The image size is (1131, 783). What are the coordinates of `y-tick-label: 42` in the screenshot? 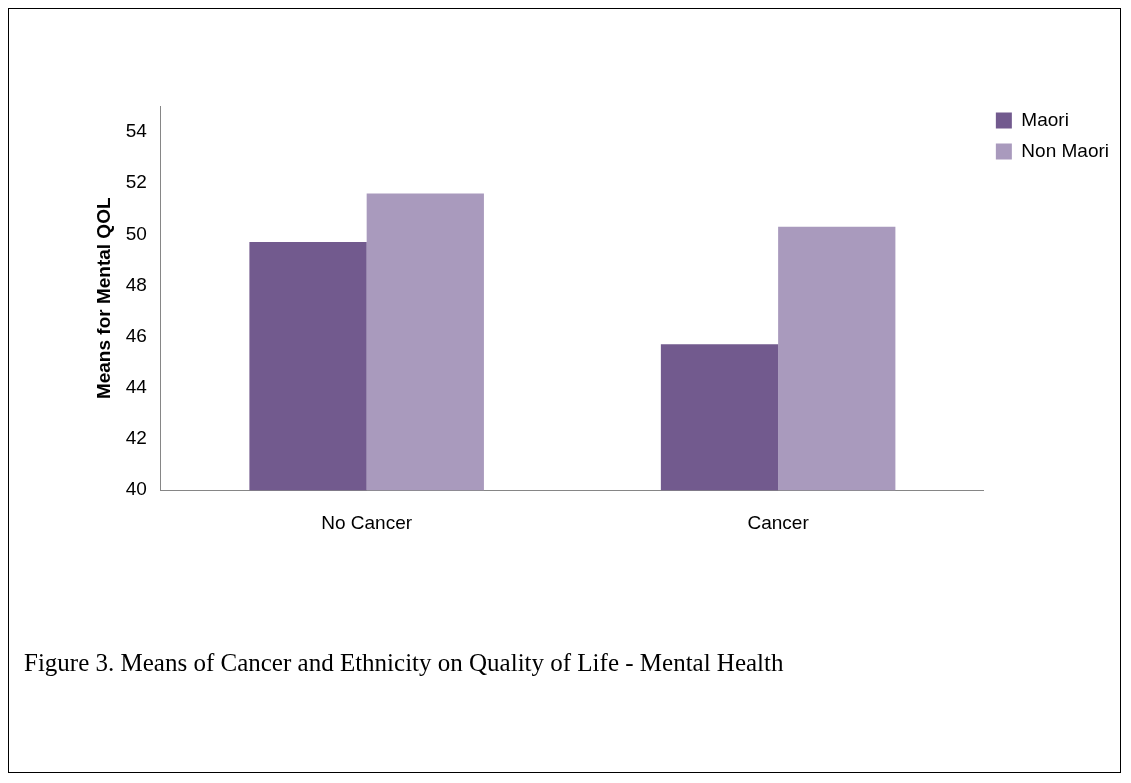 It's located at (136, 438).